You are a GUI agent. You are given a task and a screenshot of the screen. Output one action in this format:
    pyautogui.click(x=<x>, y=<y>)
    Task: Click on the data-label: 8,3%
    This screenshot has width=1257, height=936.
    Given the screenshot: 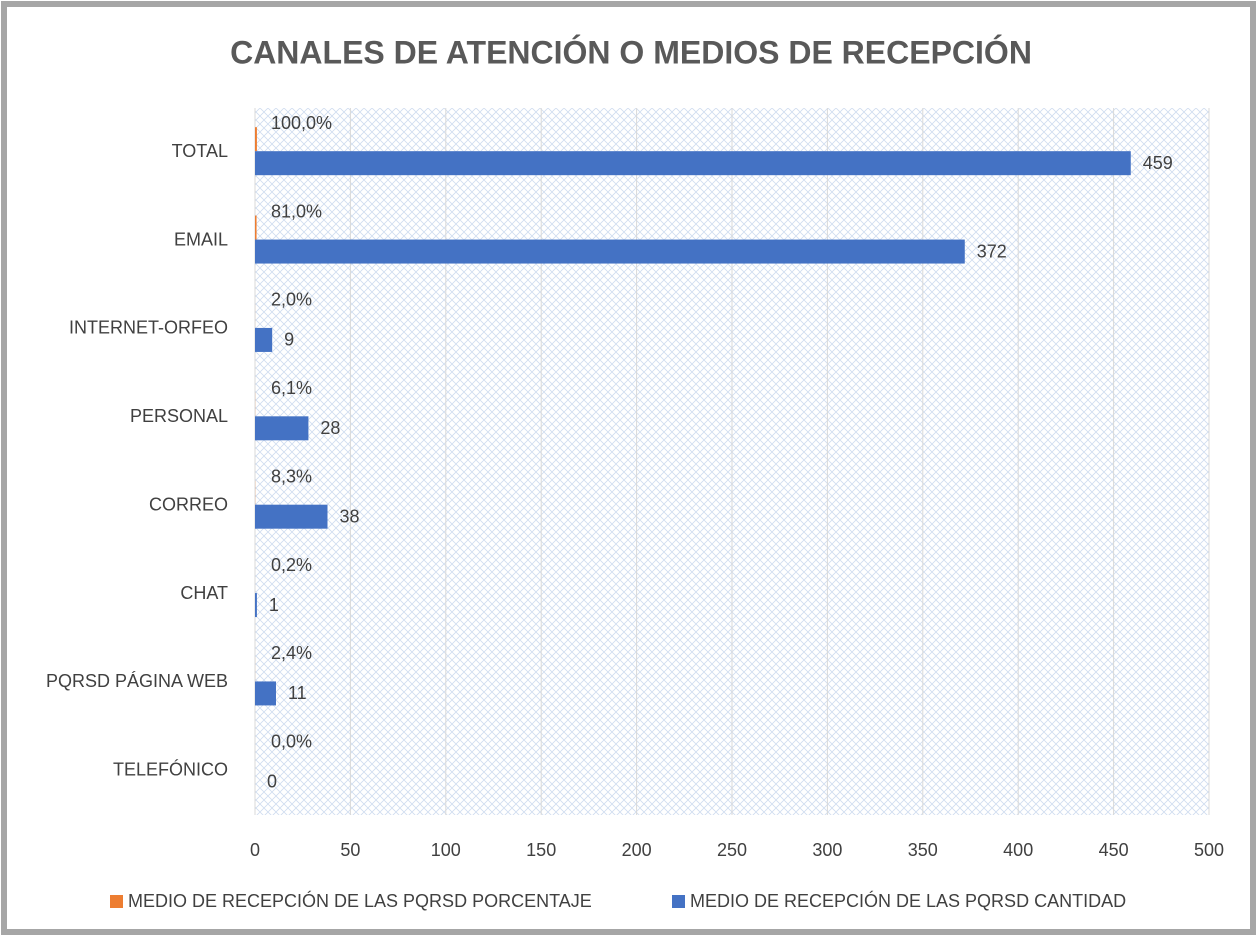 What is the action you would take?
    pyautogui.click(x=291, y=476)
    